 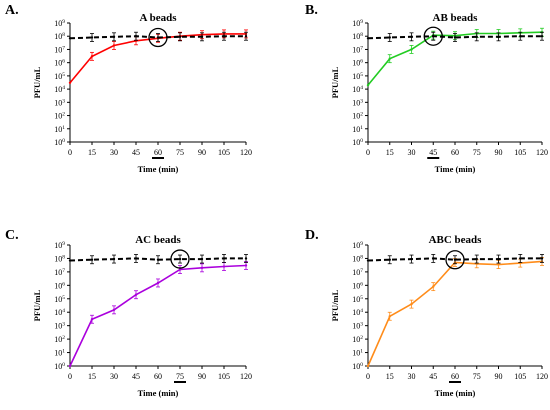 I want to click on panel-4-y-axis-label: PFU/mL, so click(x=335, y=305).